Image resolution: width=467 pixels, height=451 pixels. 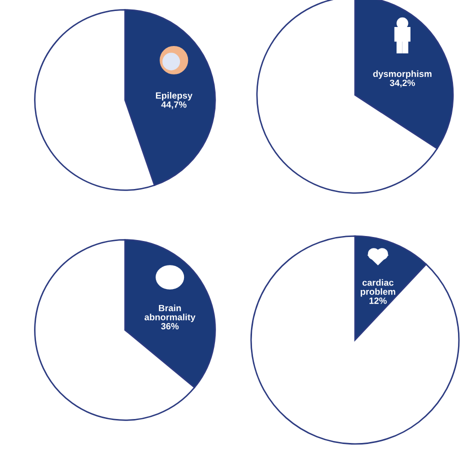 I want to click on slice-label: Brain abnormality, so click(x=170, y=313).